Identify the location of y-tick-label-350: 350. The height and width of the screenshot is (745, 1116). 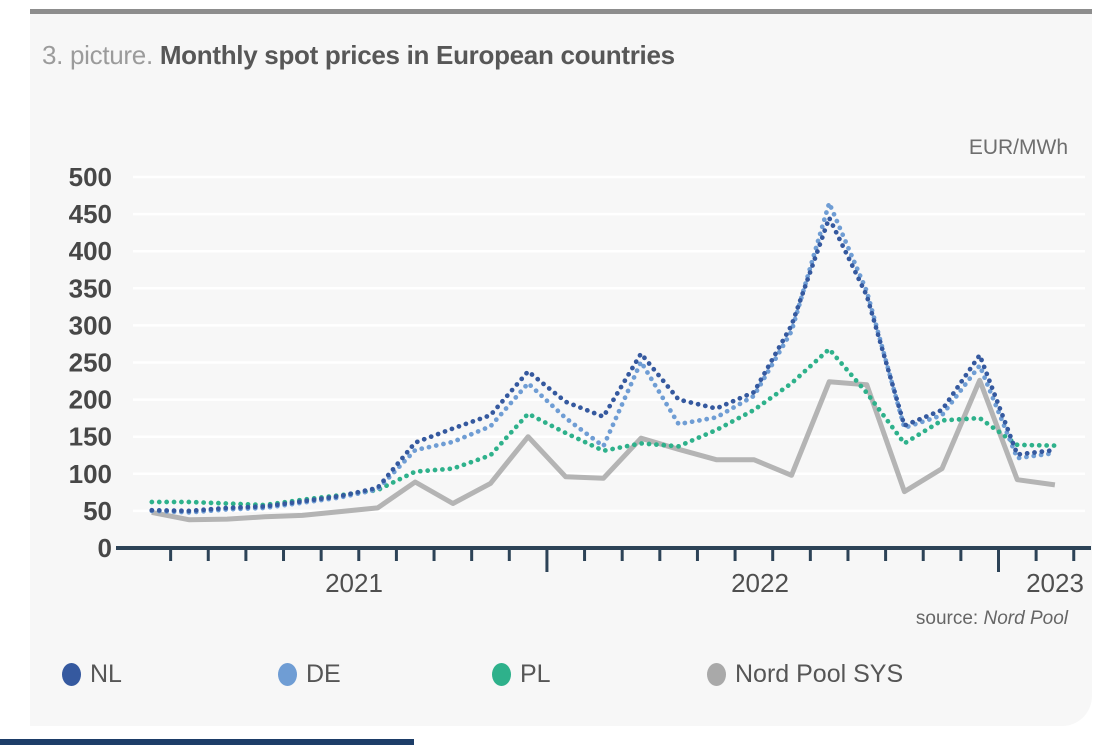
(90, 288).